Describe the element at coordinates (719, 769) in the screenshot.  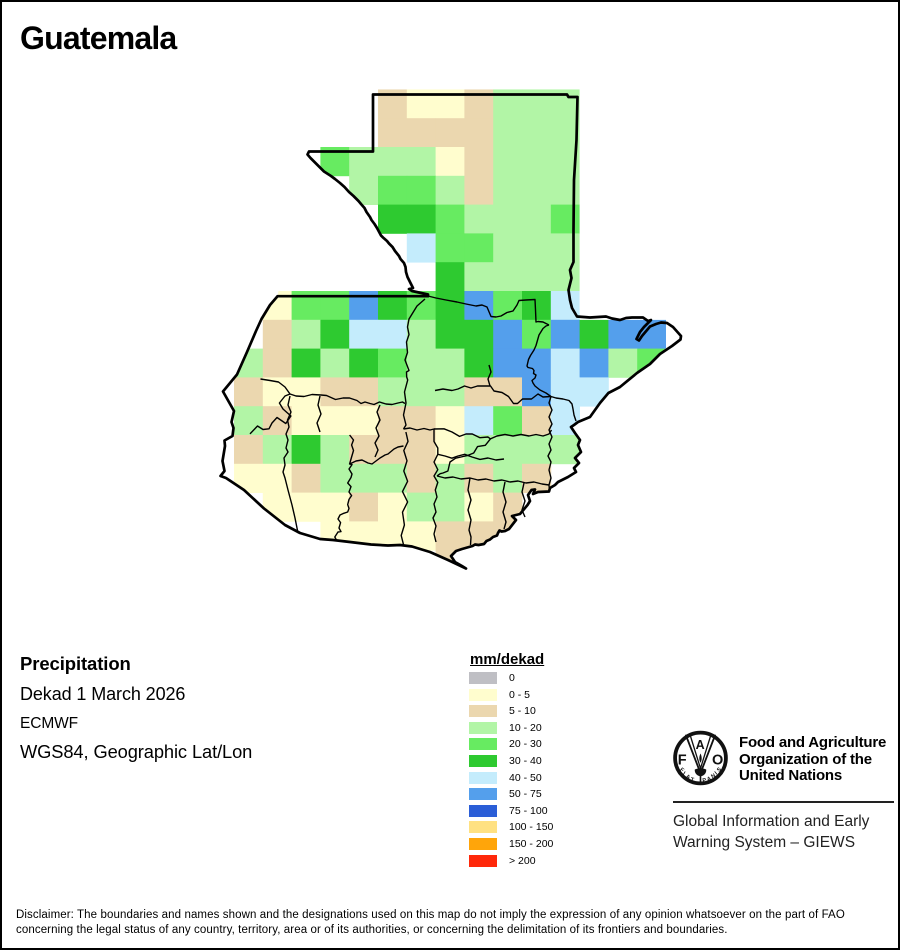
I see `svg-text: S` at that location.